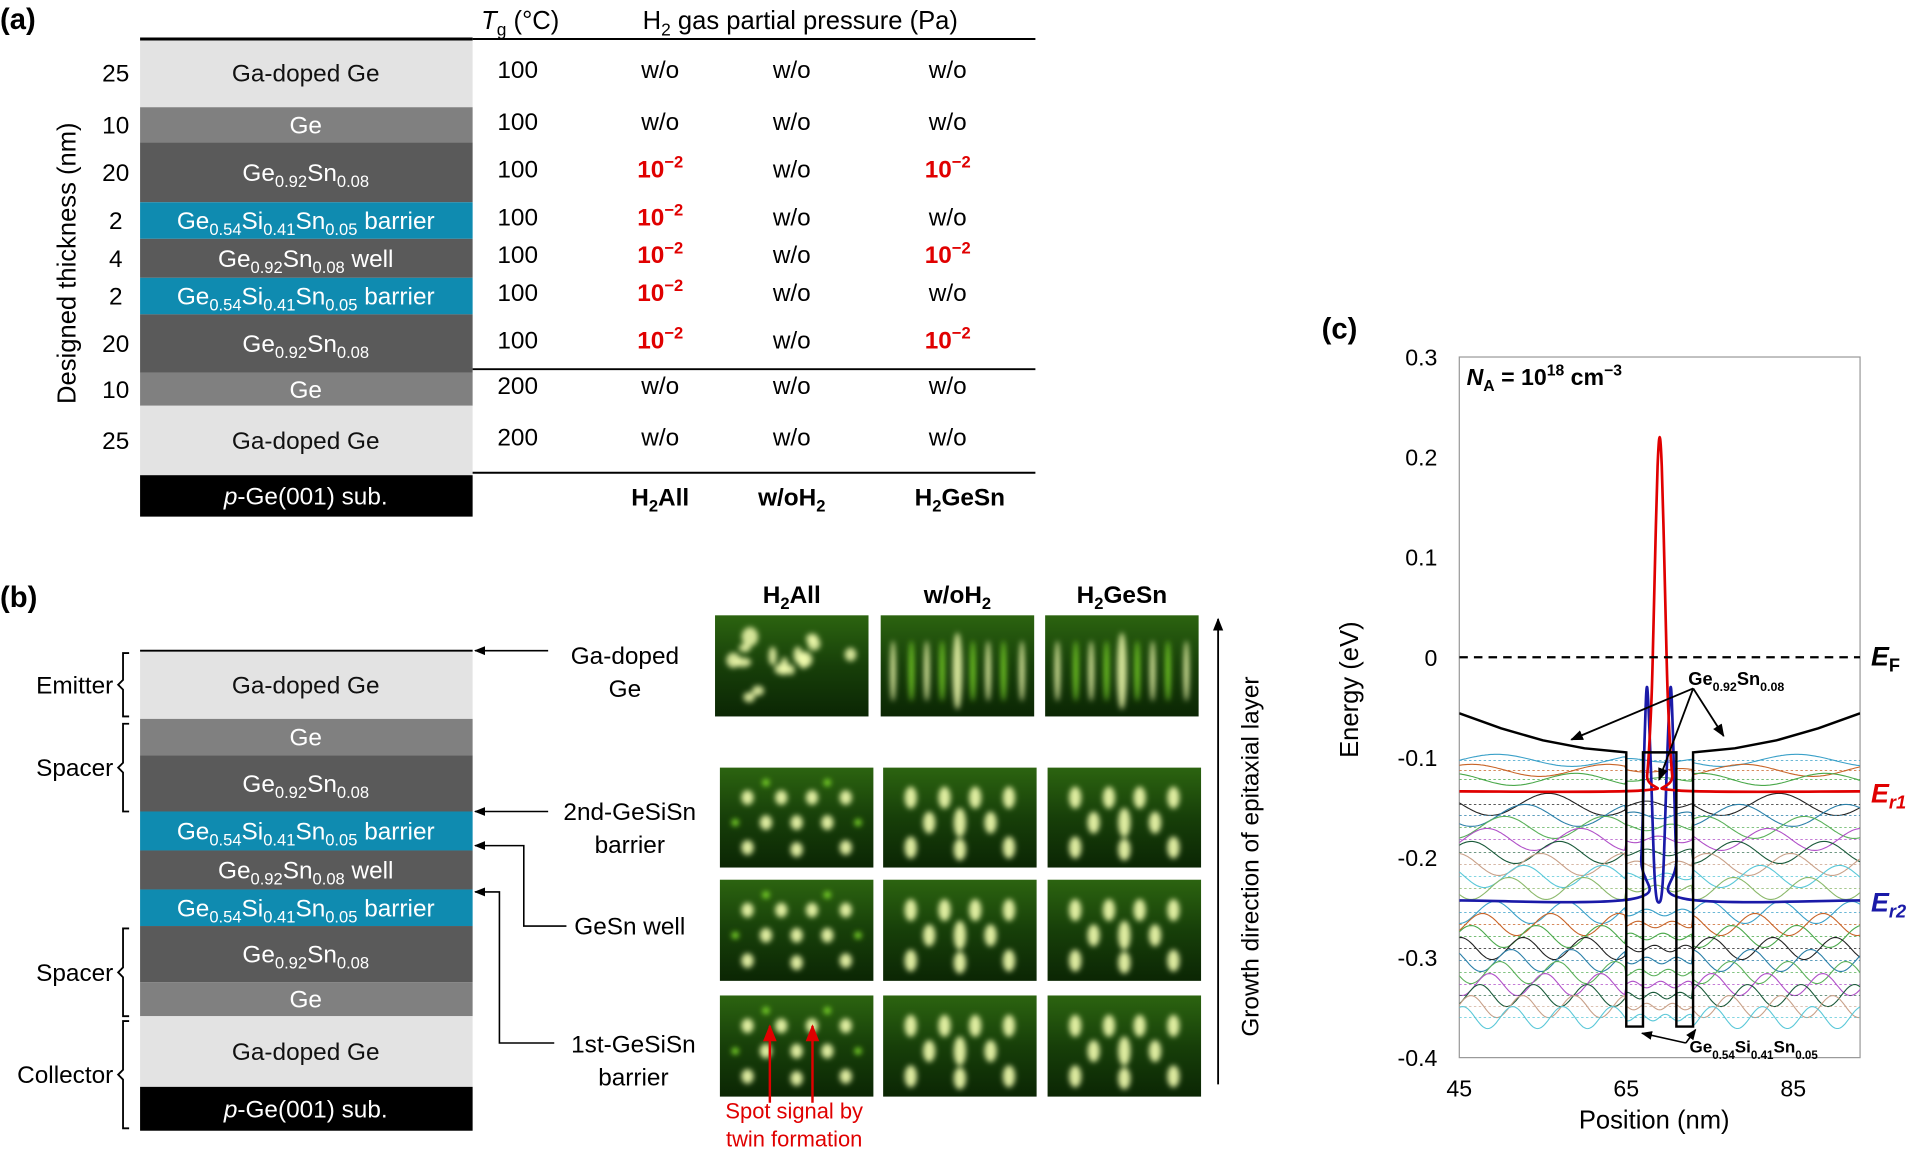 This screenshot has width=1910, height=1149. Describe the element at coordinates (1736, 681) in the screenshot. I see `well-annotation: Ge0.92Sn0.08` at that location.